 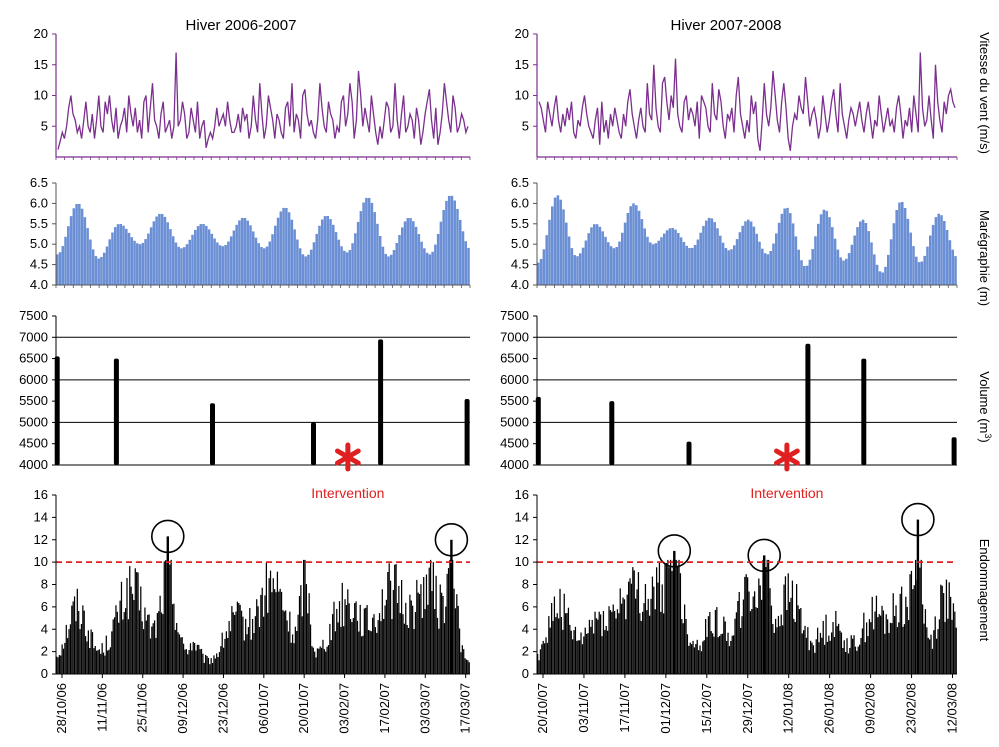 What do you see at coordinates (41, 539) in the screenshot?
I see `damage-ytick-label: 12` at bounding box center [41, 539].